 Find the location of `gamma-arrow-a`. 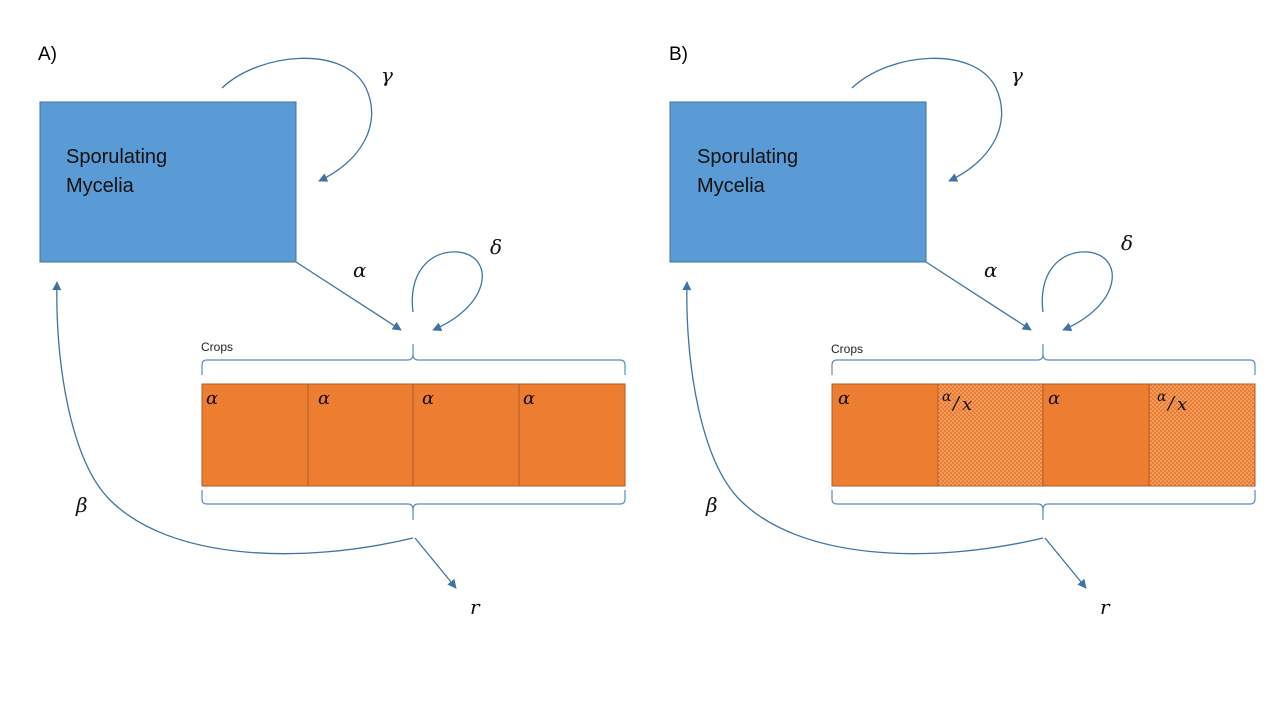

gamma-arrow-a is located at coordinates (297, 119).